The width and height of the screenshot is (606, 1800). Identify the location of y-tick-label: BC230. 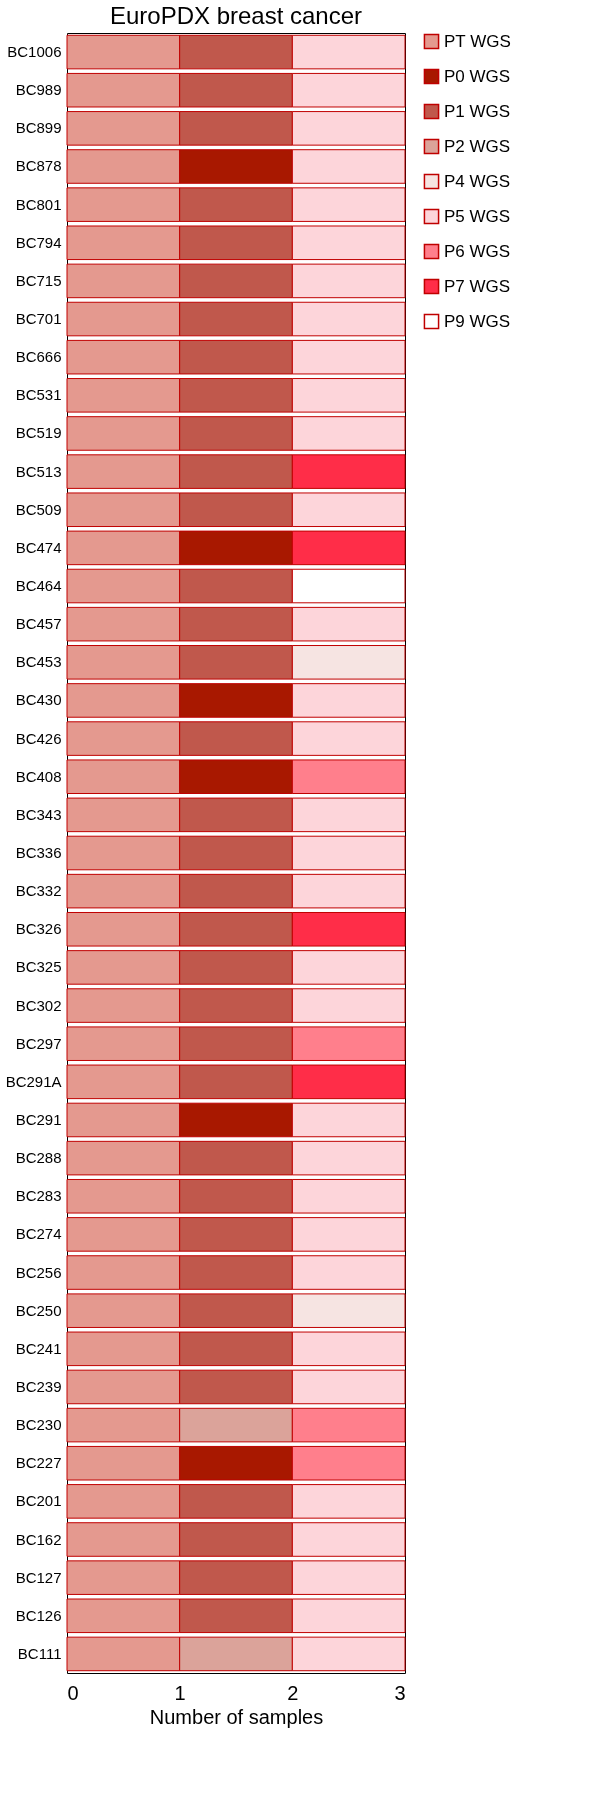
(38, 1425).